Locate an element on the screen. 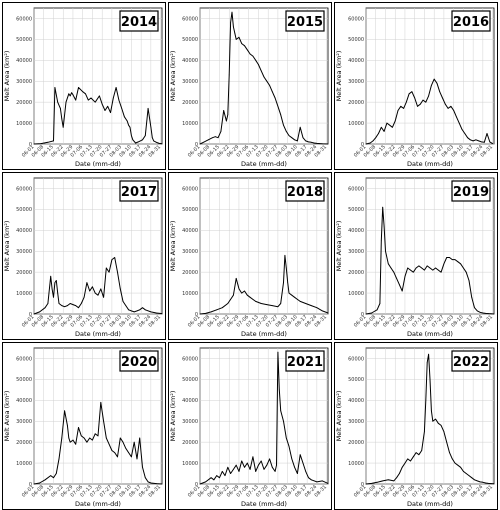 The image size is (500, 510). year-label: 2019 is located at coordinates (471, 192).